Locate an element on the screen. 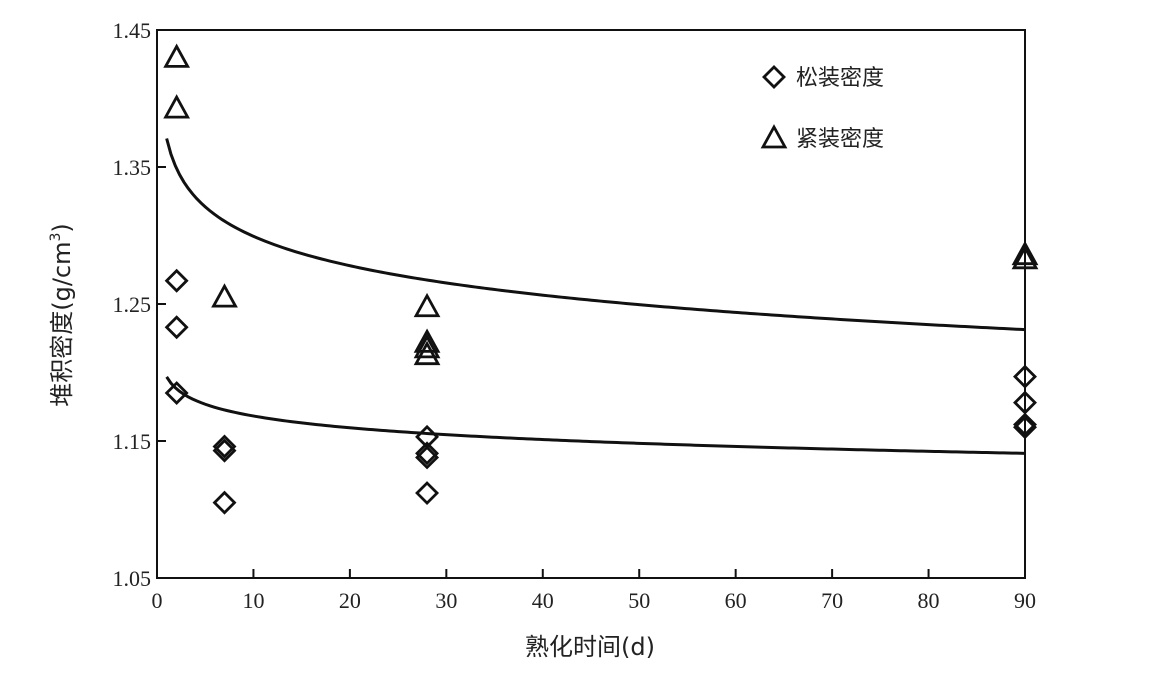  y-tick-label: 1.25 is located at coordinates (132, 304).